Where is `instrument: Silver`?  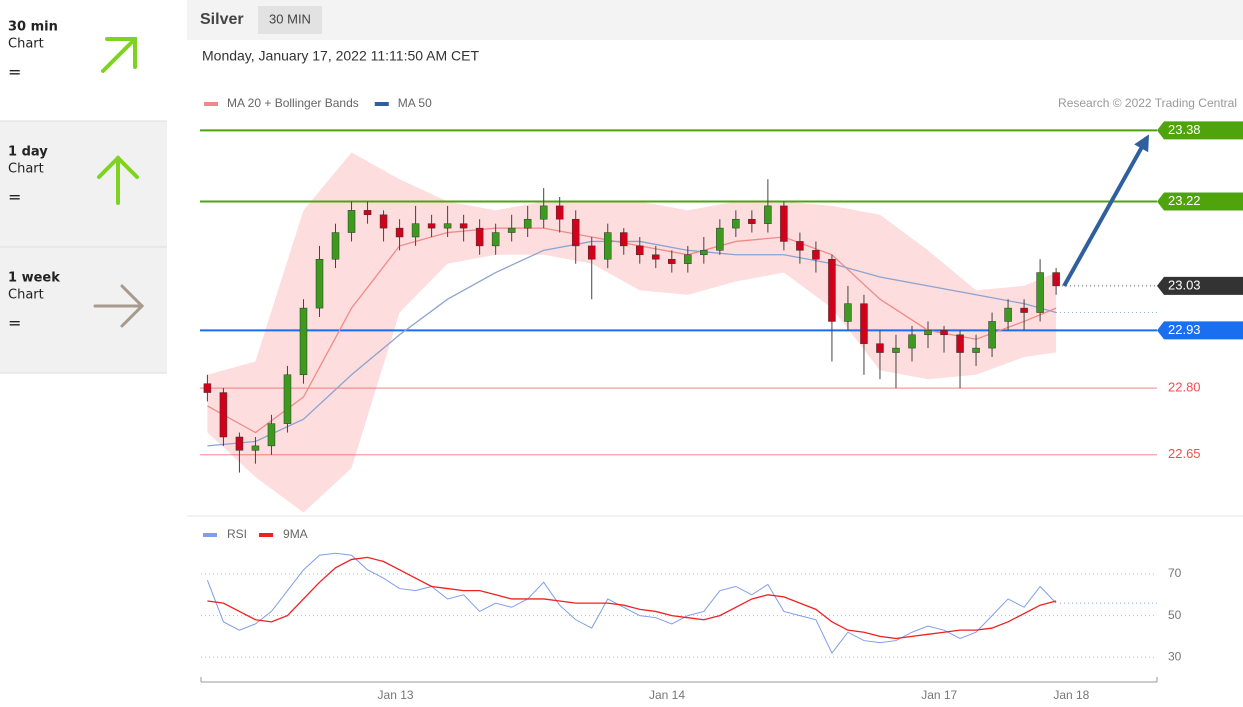
instrument: Silver is located at coordinates (222, 19).